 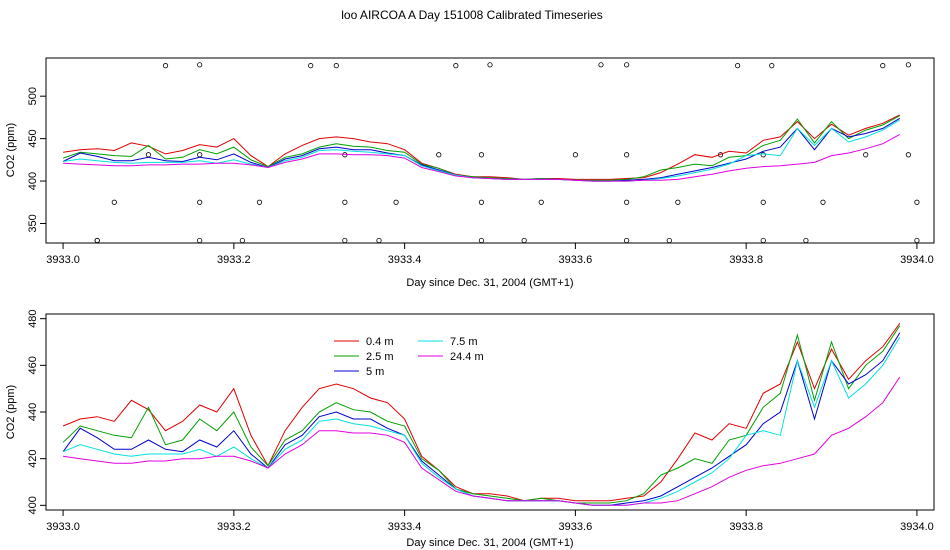 What do you see at coordinates (490, 254) in the screenshot?
I see `top-x-axis: 3933.0 3933.2 3933.4 3933.6 3933.8 3934.0` at bounding box center [490, 254].